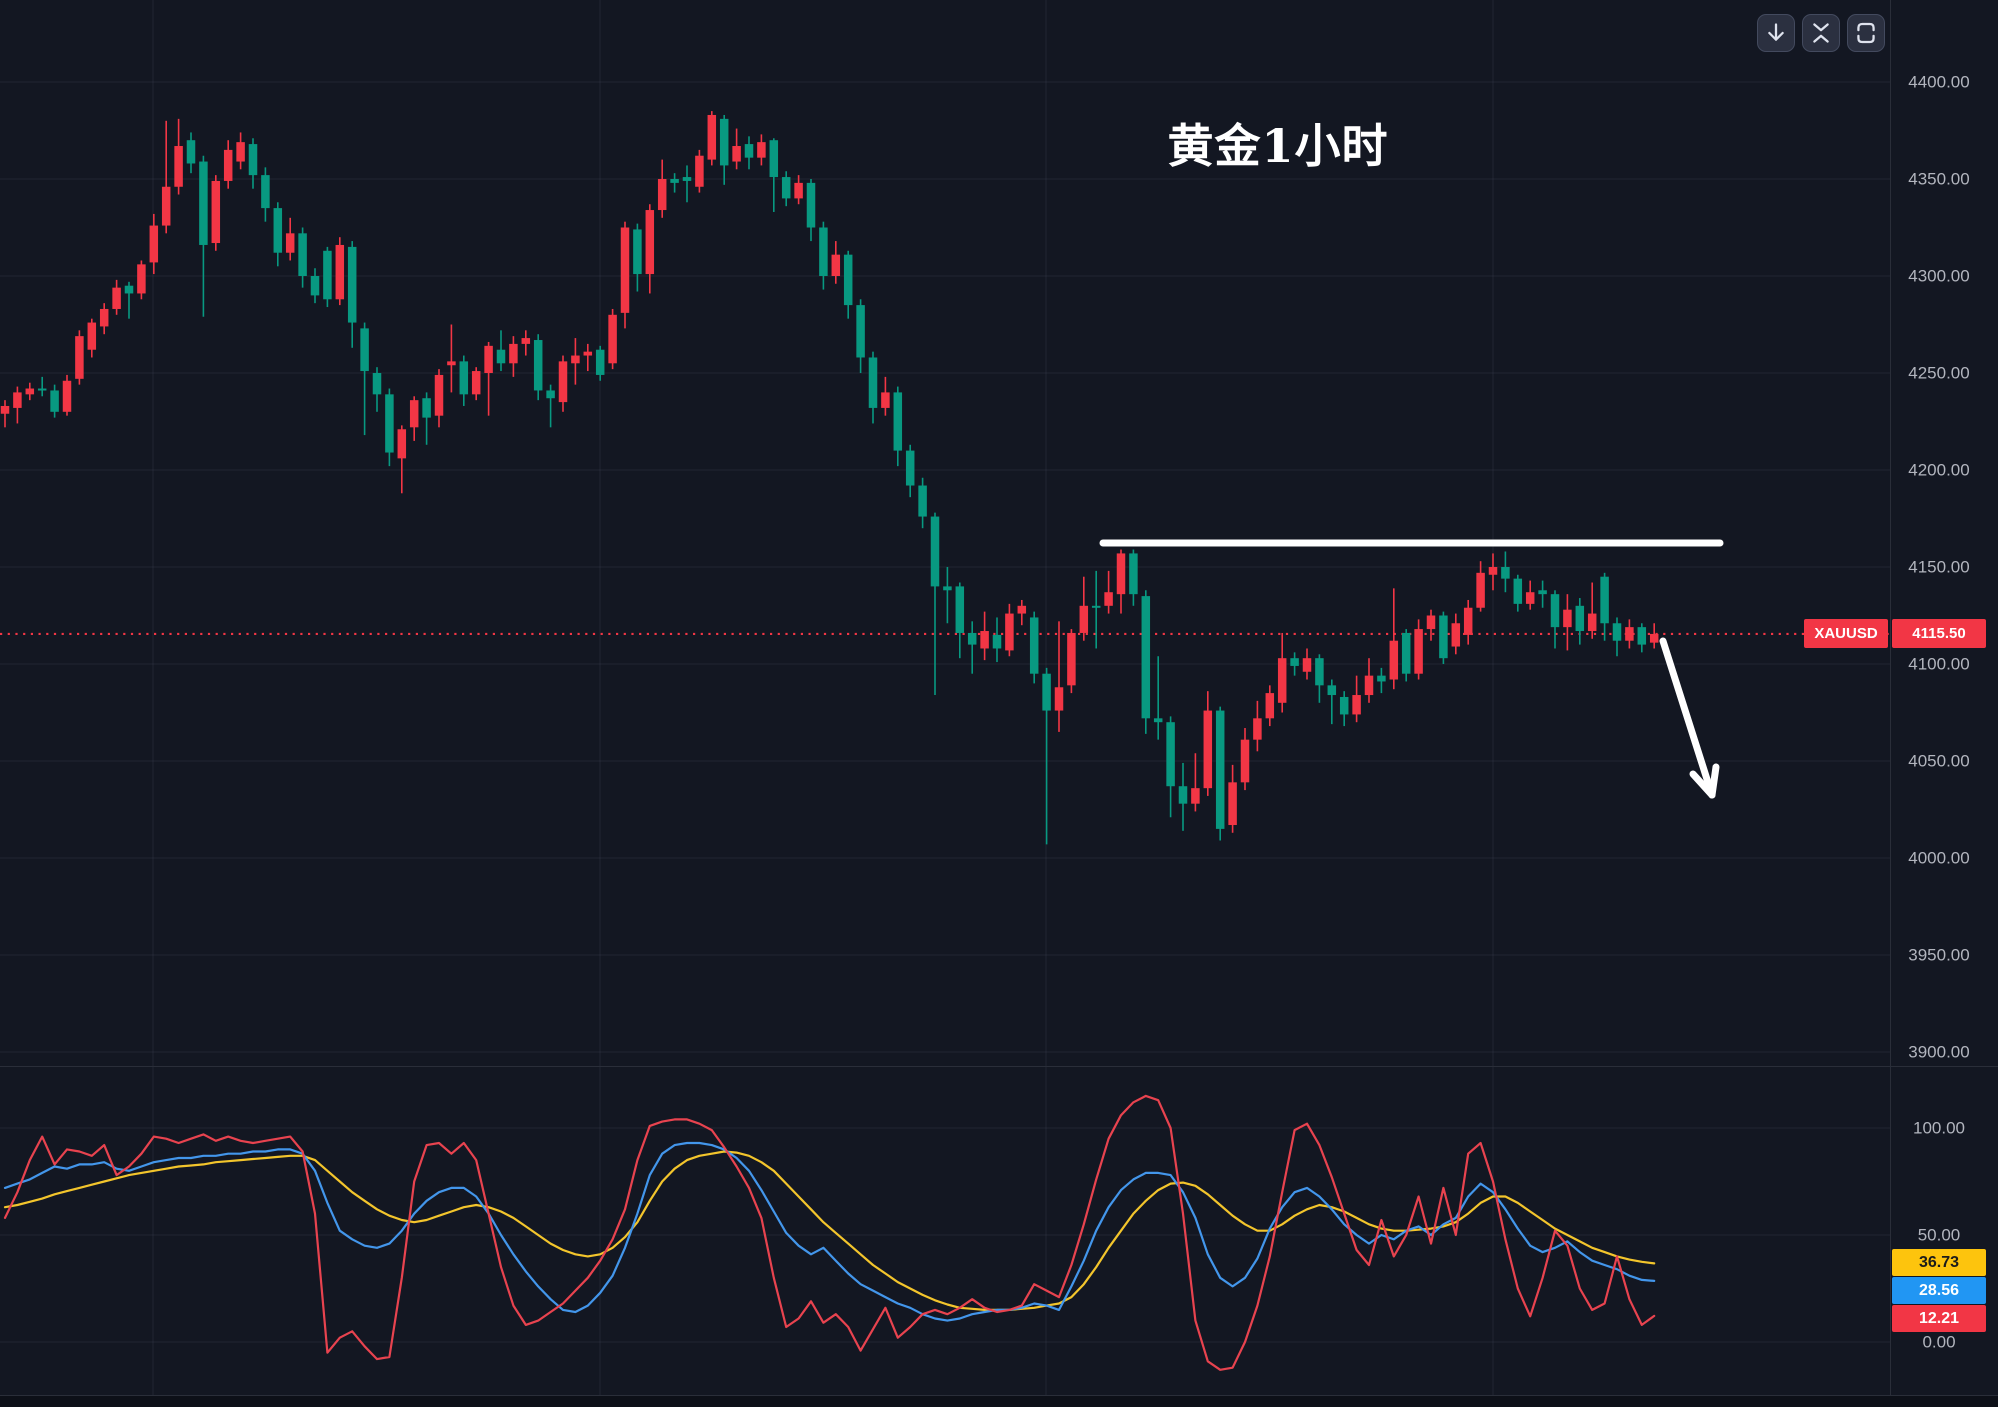 The image size is (1998, 1407). Describe the element at coordinates (1938, 276) in the screenshot. I see `price-axis-label: 4300.00` at that location.